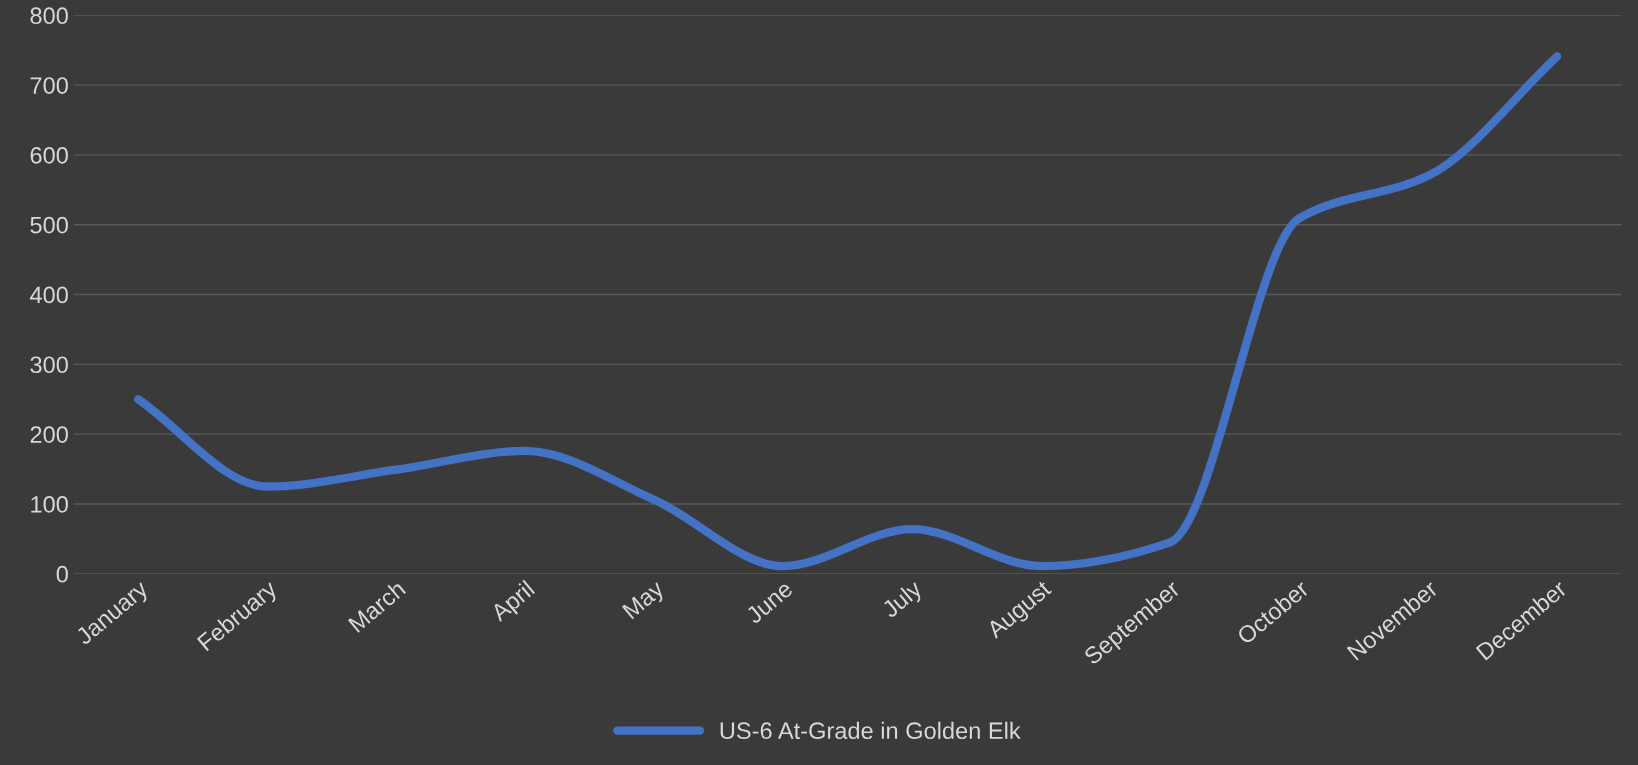  Describe the element at coordinates (49, 365) in the screenshot. I see `y-tick-label: 300` at that location.